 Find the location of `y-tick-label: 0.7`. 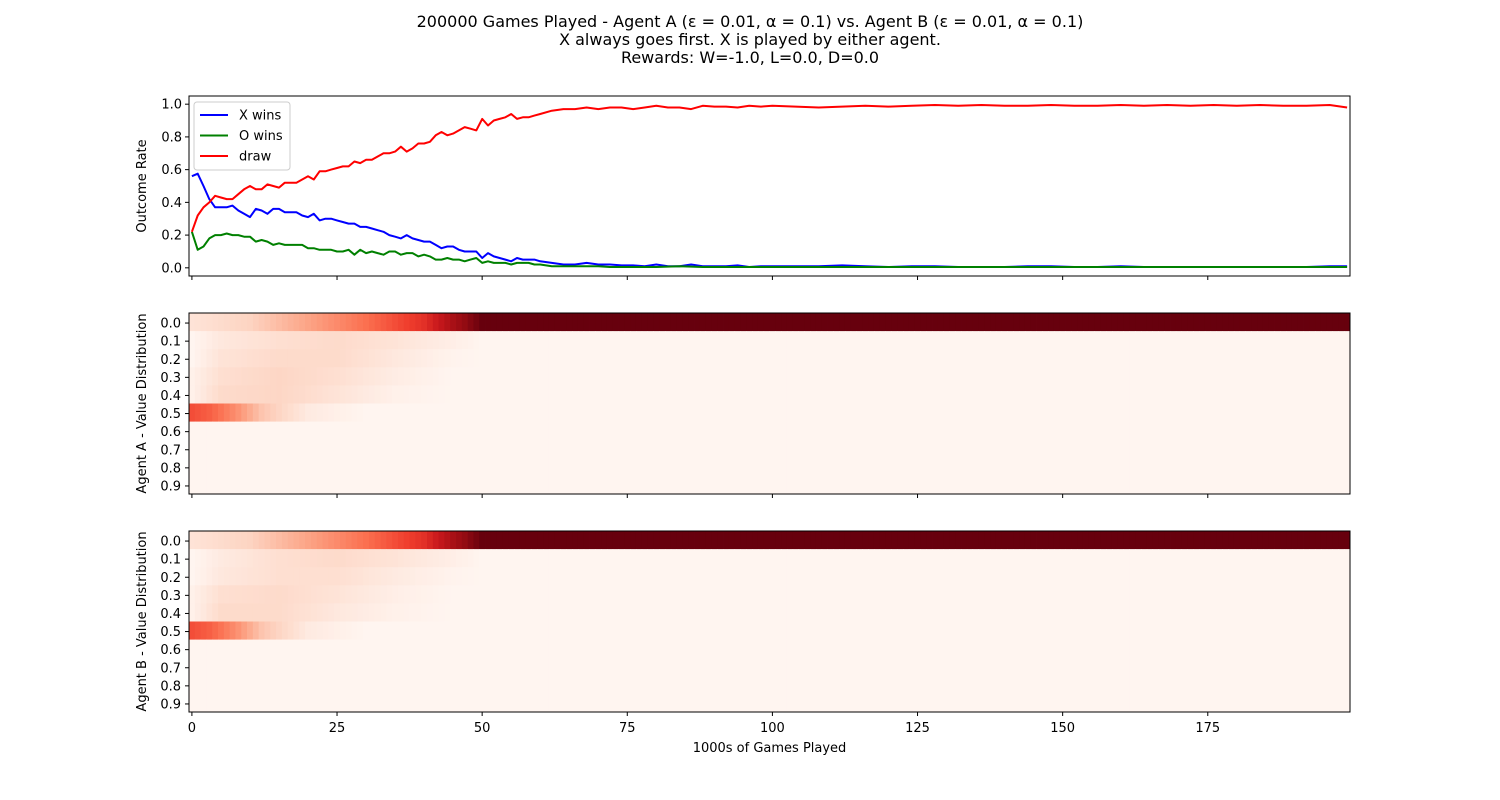

y-tick-label: 0.7 is located at coordinates (170, 450).